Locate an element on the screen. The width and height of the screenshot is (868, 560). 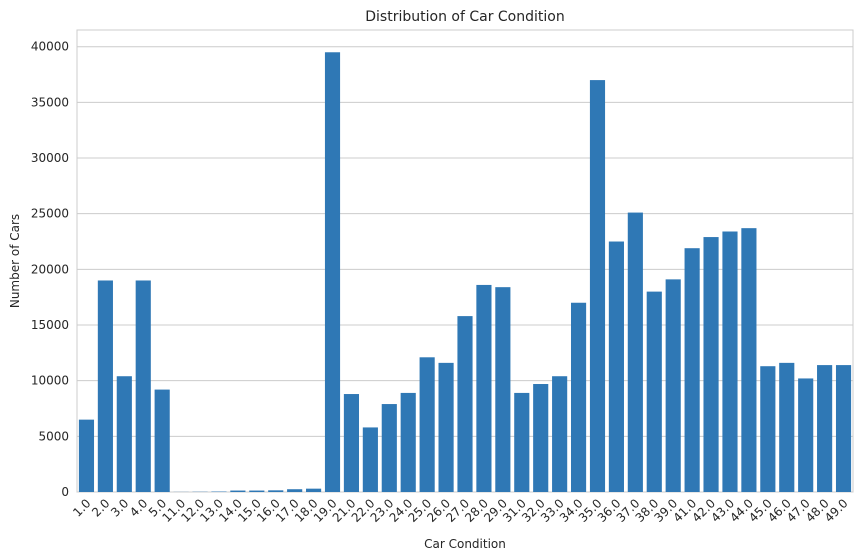
y-tick-label: 40000 is located at coordinates (50, 47).